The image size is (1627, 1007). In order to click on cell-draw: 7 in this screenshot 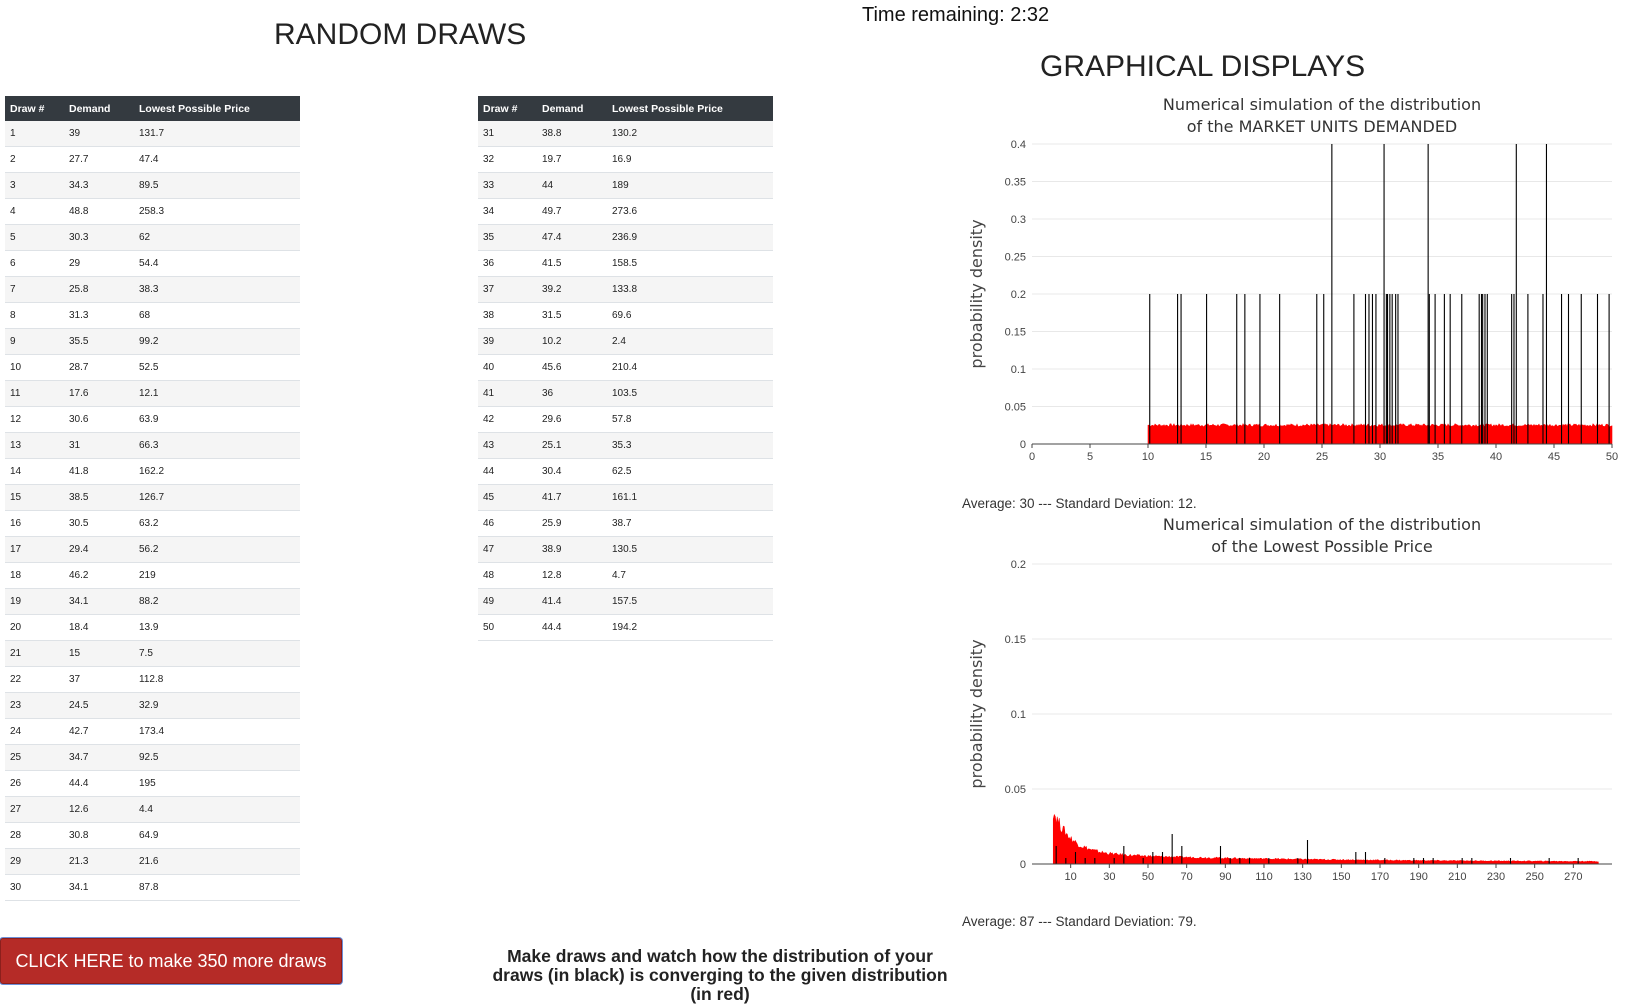, I will do `click(34, 289)`.